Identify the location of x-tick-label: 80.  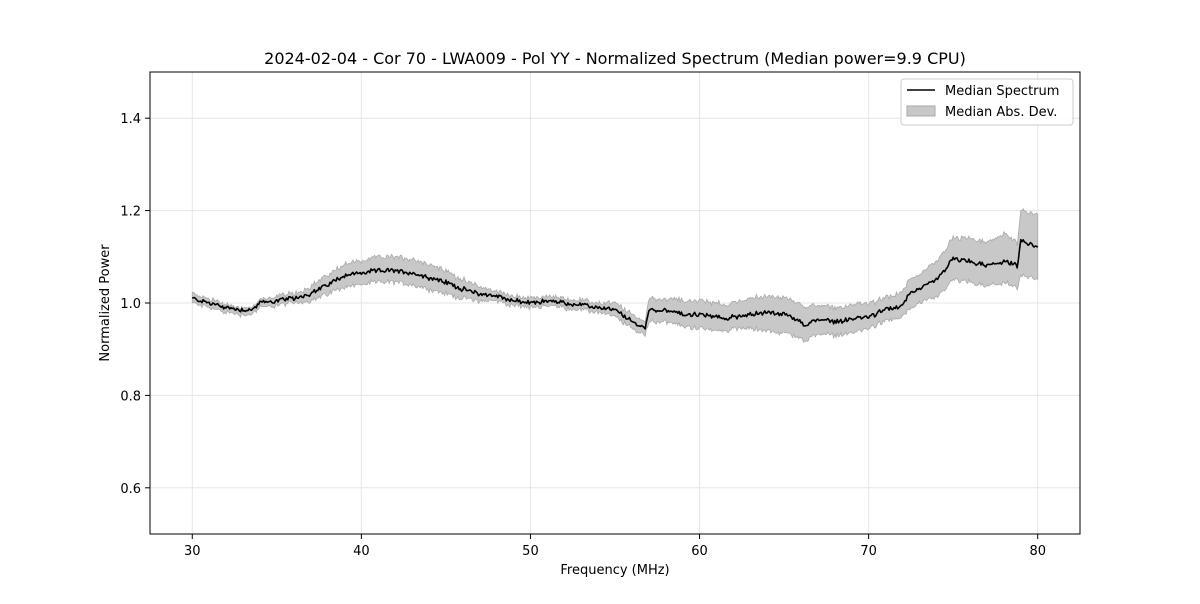
(1037, 551).